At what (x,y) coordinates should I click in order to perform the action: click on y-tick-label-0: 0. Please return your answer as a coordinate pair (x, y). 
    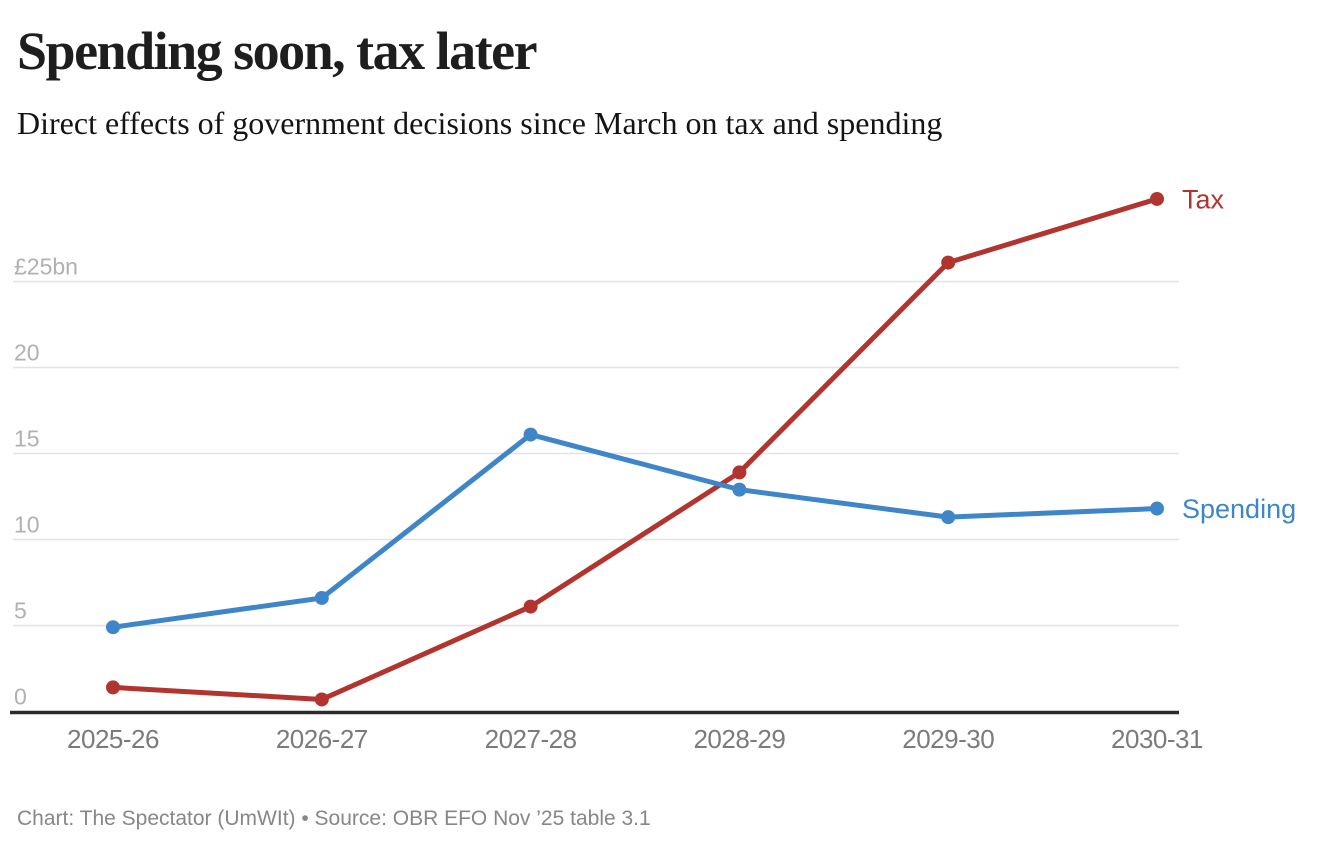
    Looking at the image, I should click on (20, 697).